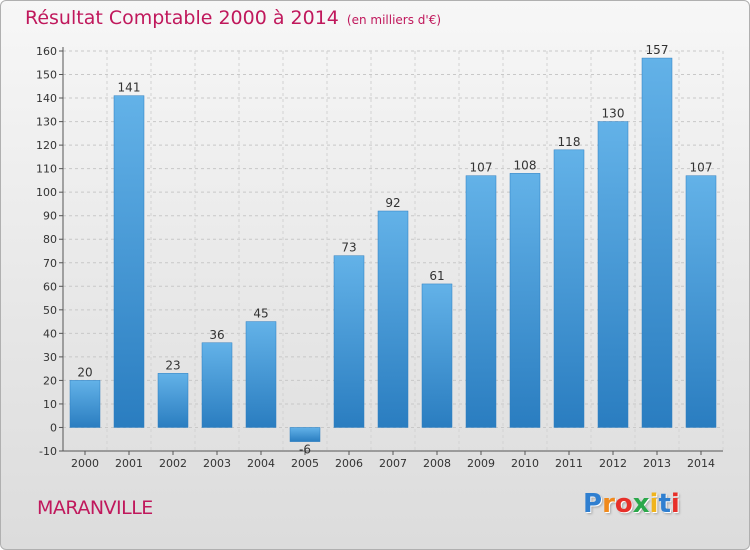  What do you see at coordinates (50, 286) in the screenshot?
I see `y-tick-label: 60` at bounding box center [50, 286].